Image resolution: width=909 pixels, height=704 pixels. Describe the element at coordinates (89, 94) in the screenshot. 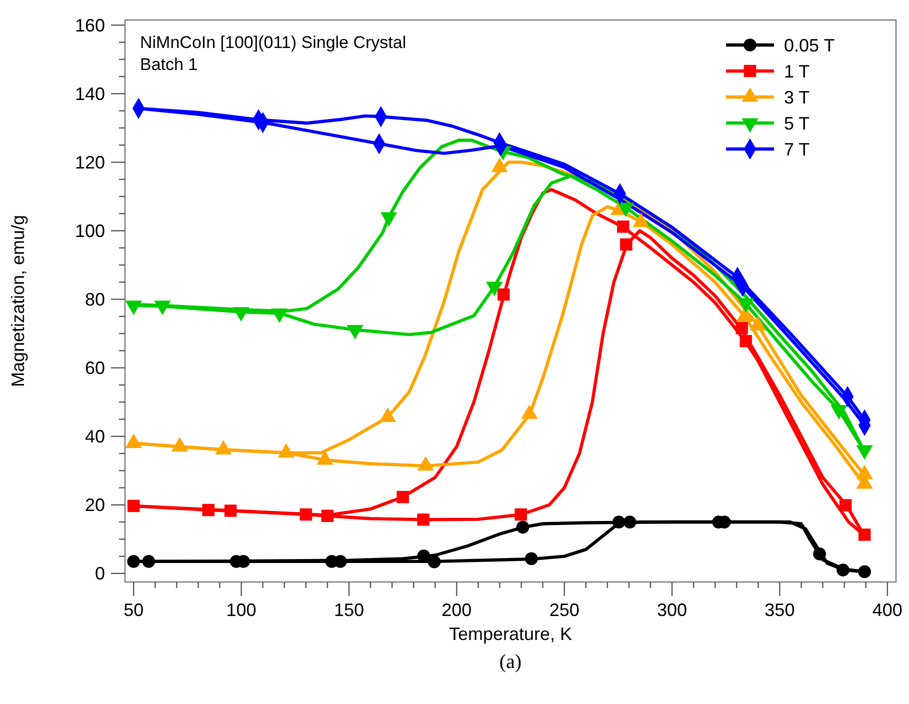

I see `y-tick-label: 140` at that location.